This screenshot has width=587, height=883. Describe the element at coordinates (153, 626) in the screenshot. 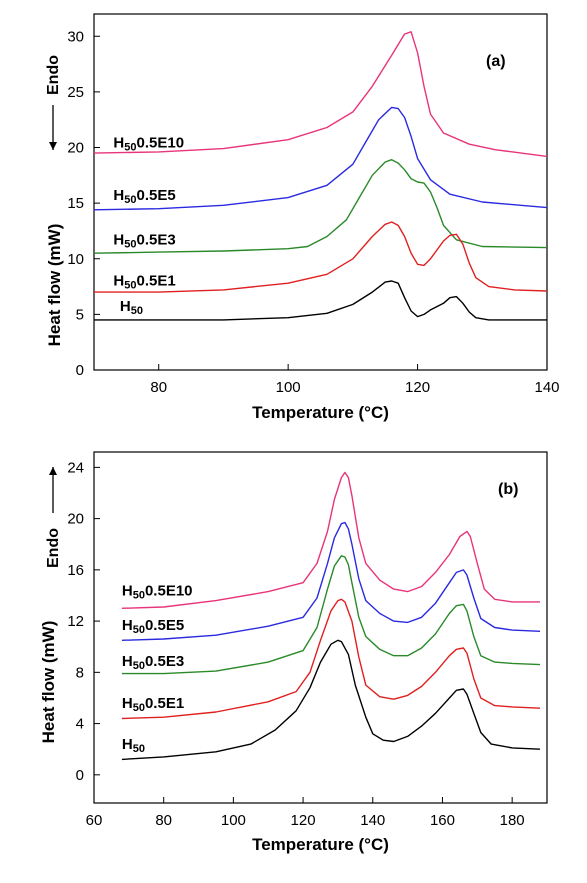

I see `panel-b-series-label-1: H500.5E5` at that location.